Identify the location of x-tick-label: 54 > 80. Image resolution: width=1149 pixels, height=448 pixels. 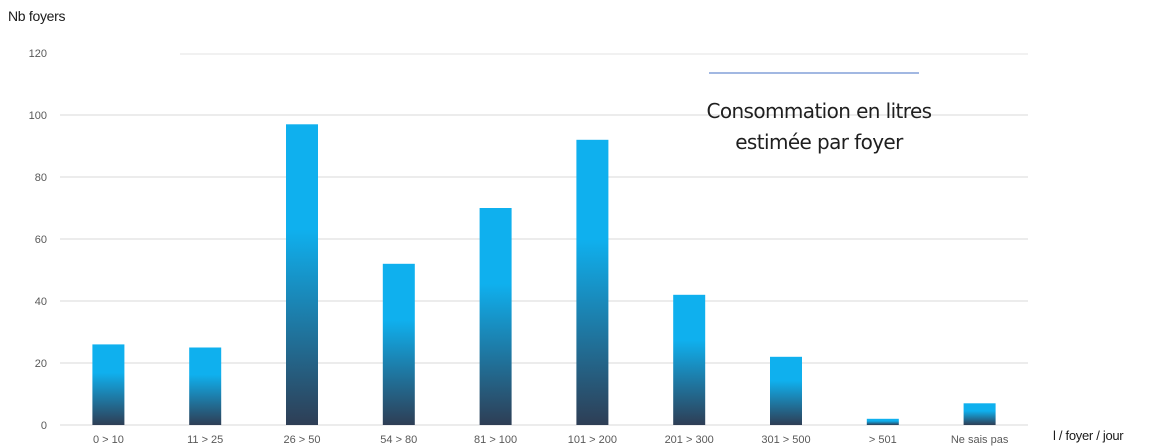
(398, 440).